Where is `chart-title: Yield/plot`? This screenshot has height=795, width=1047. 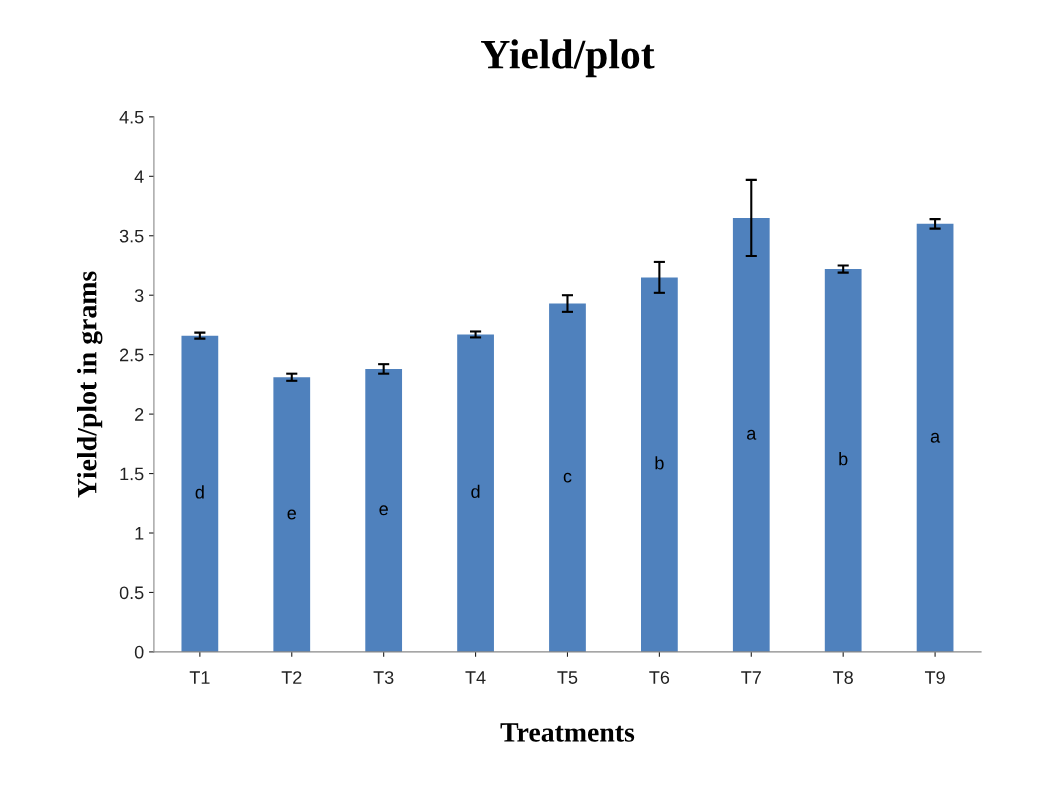
chart-title: Yield/plot is located at coordinates (568, 58).